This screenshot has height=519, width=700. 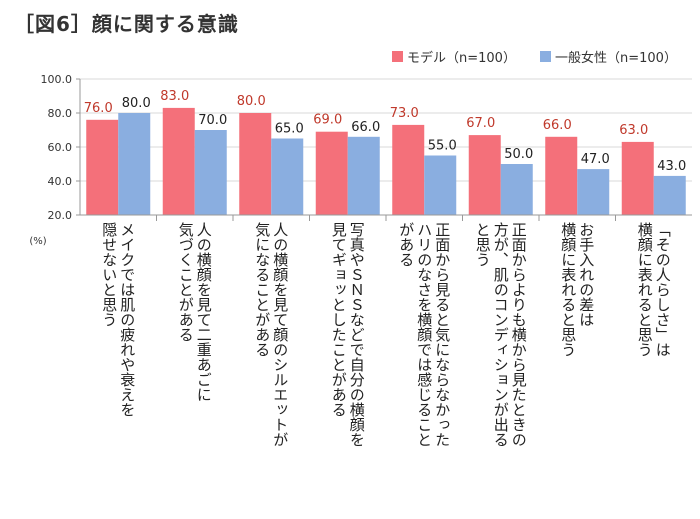 What do you see at coordinates (212, 120) in the screenshot?
I see `value-label-general: 70.0` at bounding box center [212, 120].